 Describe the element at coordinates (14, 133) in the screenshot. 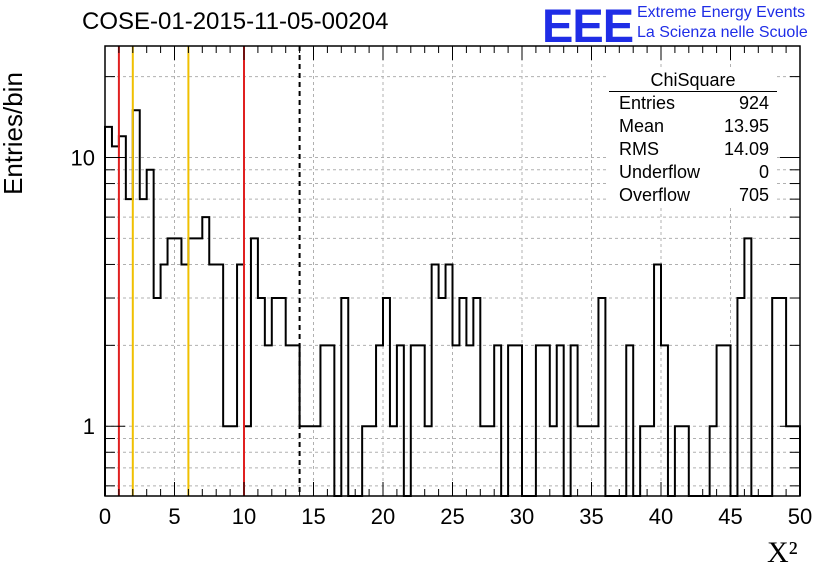

I see `y-axis-label: Entries/bin` at that location.